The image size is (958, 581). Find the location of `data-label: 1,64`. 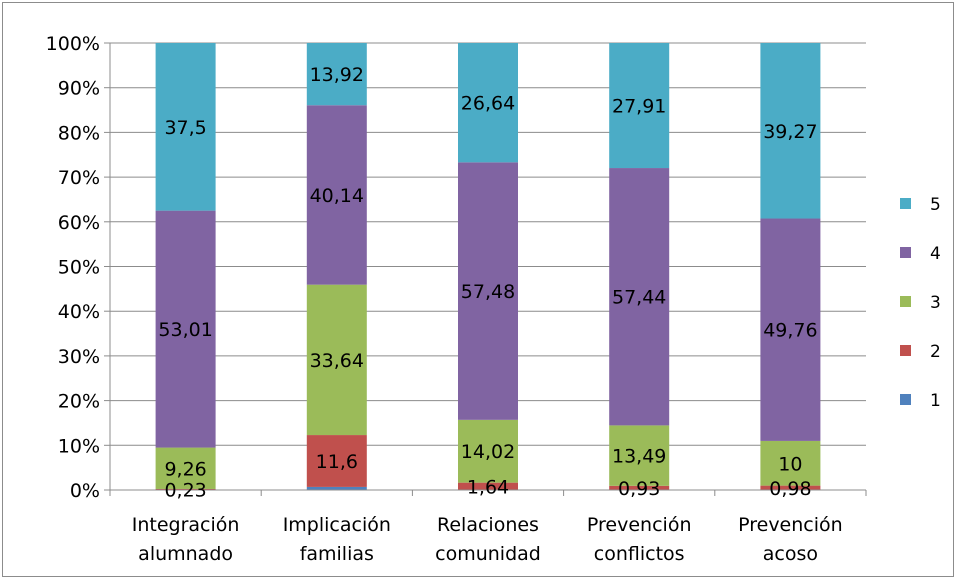

data-label: 1,64 is located at coordinates (488, 487).